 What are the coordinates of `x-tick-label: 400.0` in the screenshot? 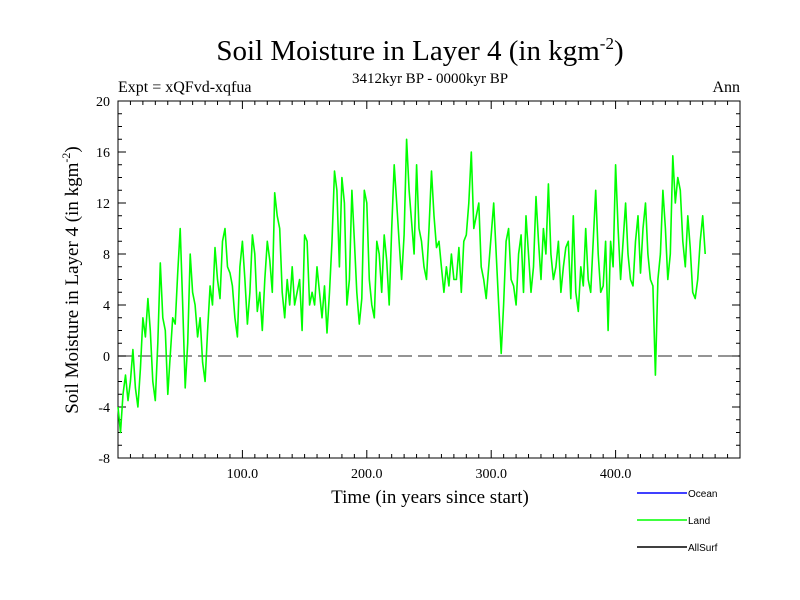 It's located at (616, 474).